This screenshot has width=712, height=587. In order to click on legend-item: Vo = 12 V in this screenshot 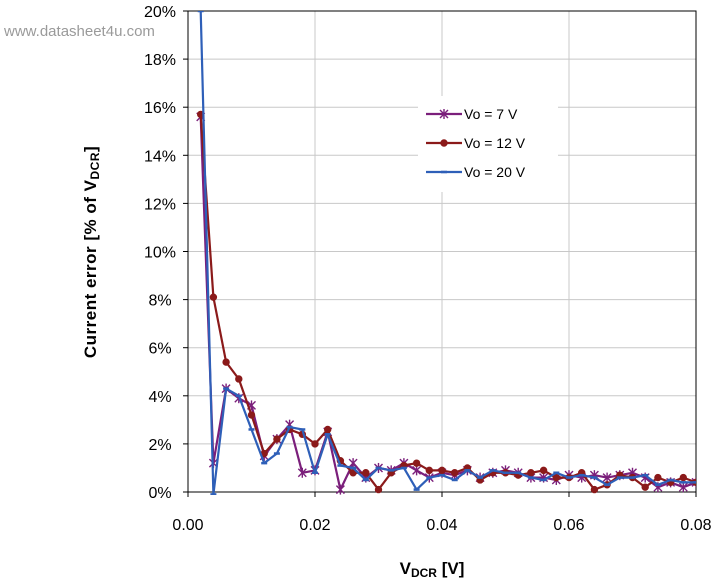, I will do `click(476, 143)`.